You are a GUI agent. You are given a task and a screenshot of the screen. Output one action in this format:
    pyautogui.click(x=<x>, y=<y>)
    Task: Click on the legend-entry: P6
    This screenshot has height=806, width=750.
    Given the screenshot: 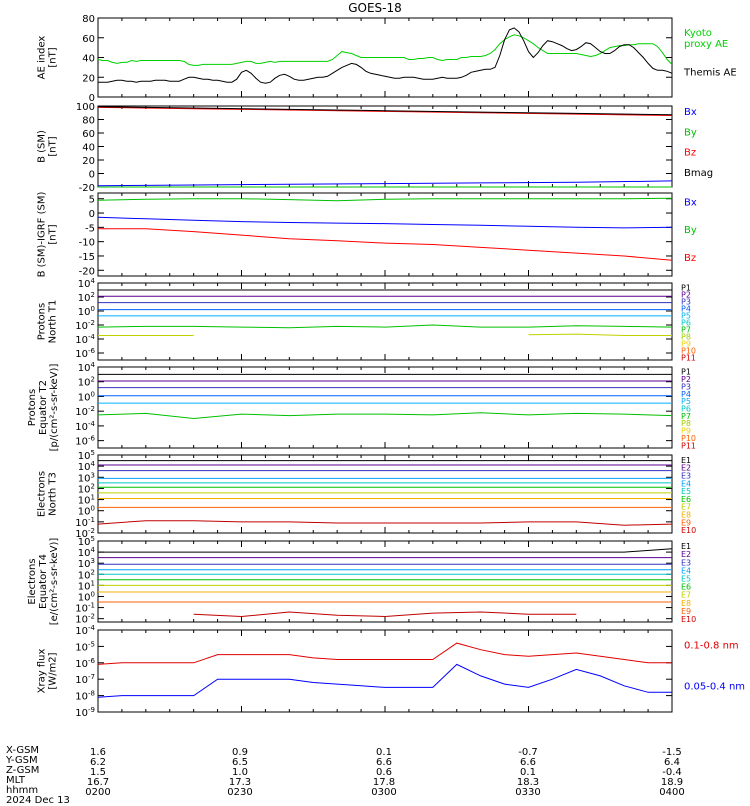 What is the action you would take?
    pyautogui.click(x=686, y=323)
    